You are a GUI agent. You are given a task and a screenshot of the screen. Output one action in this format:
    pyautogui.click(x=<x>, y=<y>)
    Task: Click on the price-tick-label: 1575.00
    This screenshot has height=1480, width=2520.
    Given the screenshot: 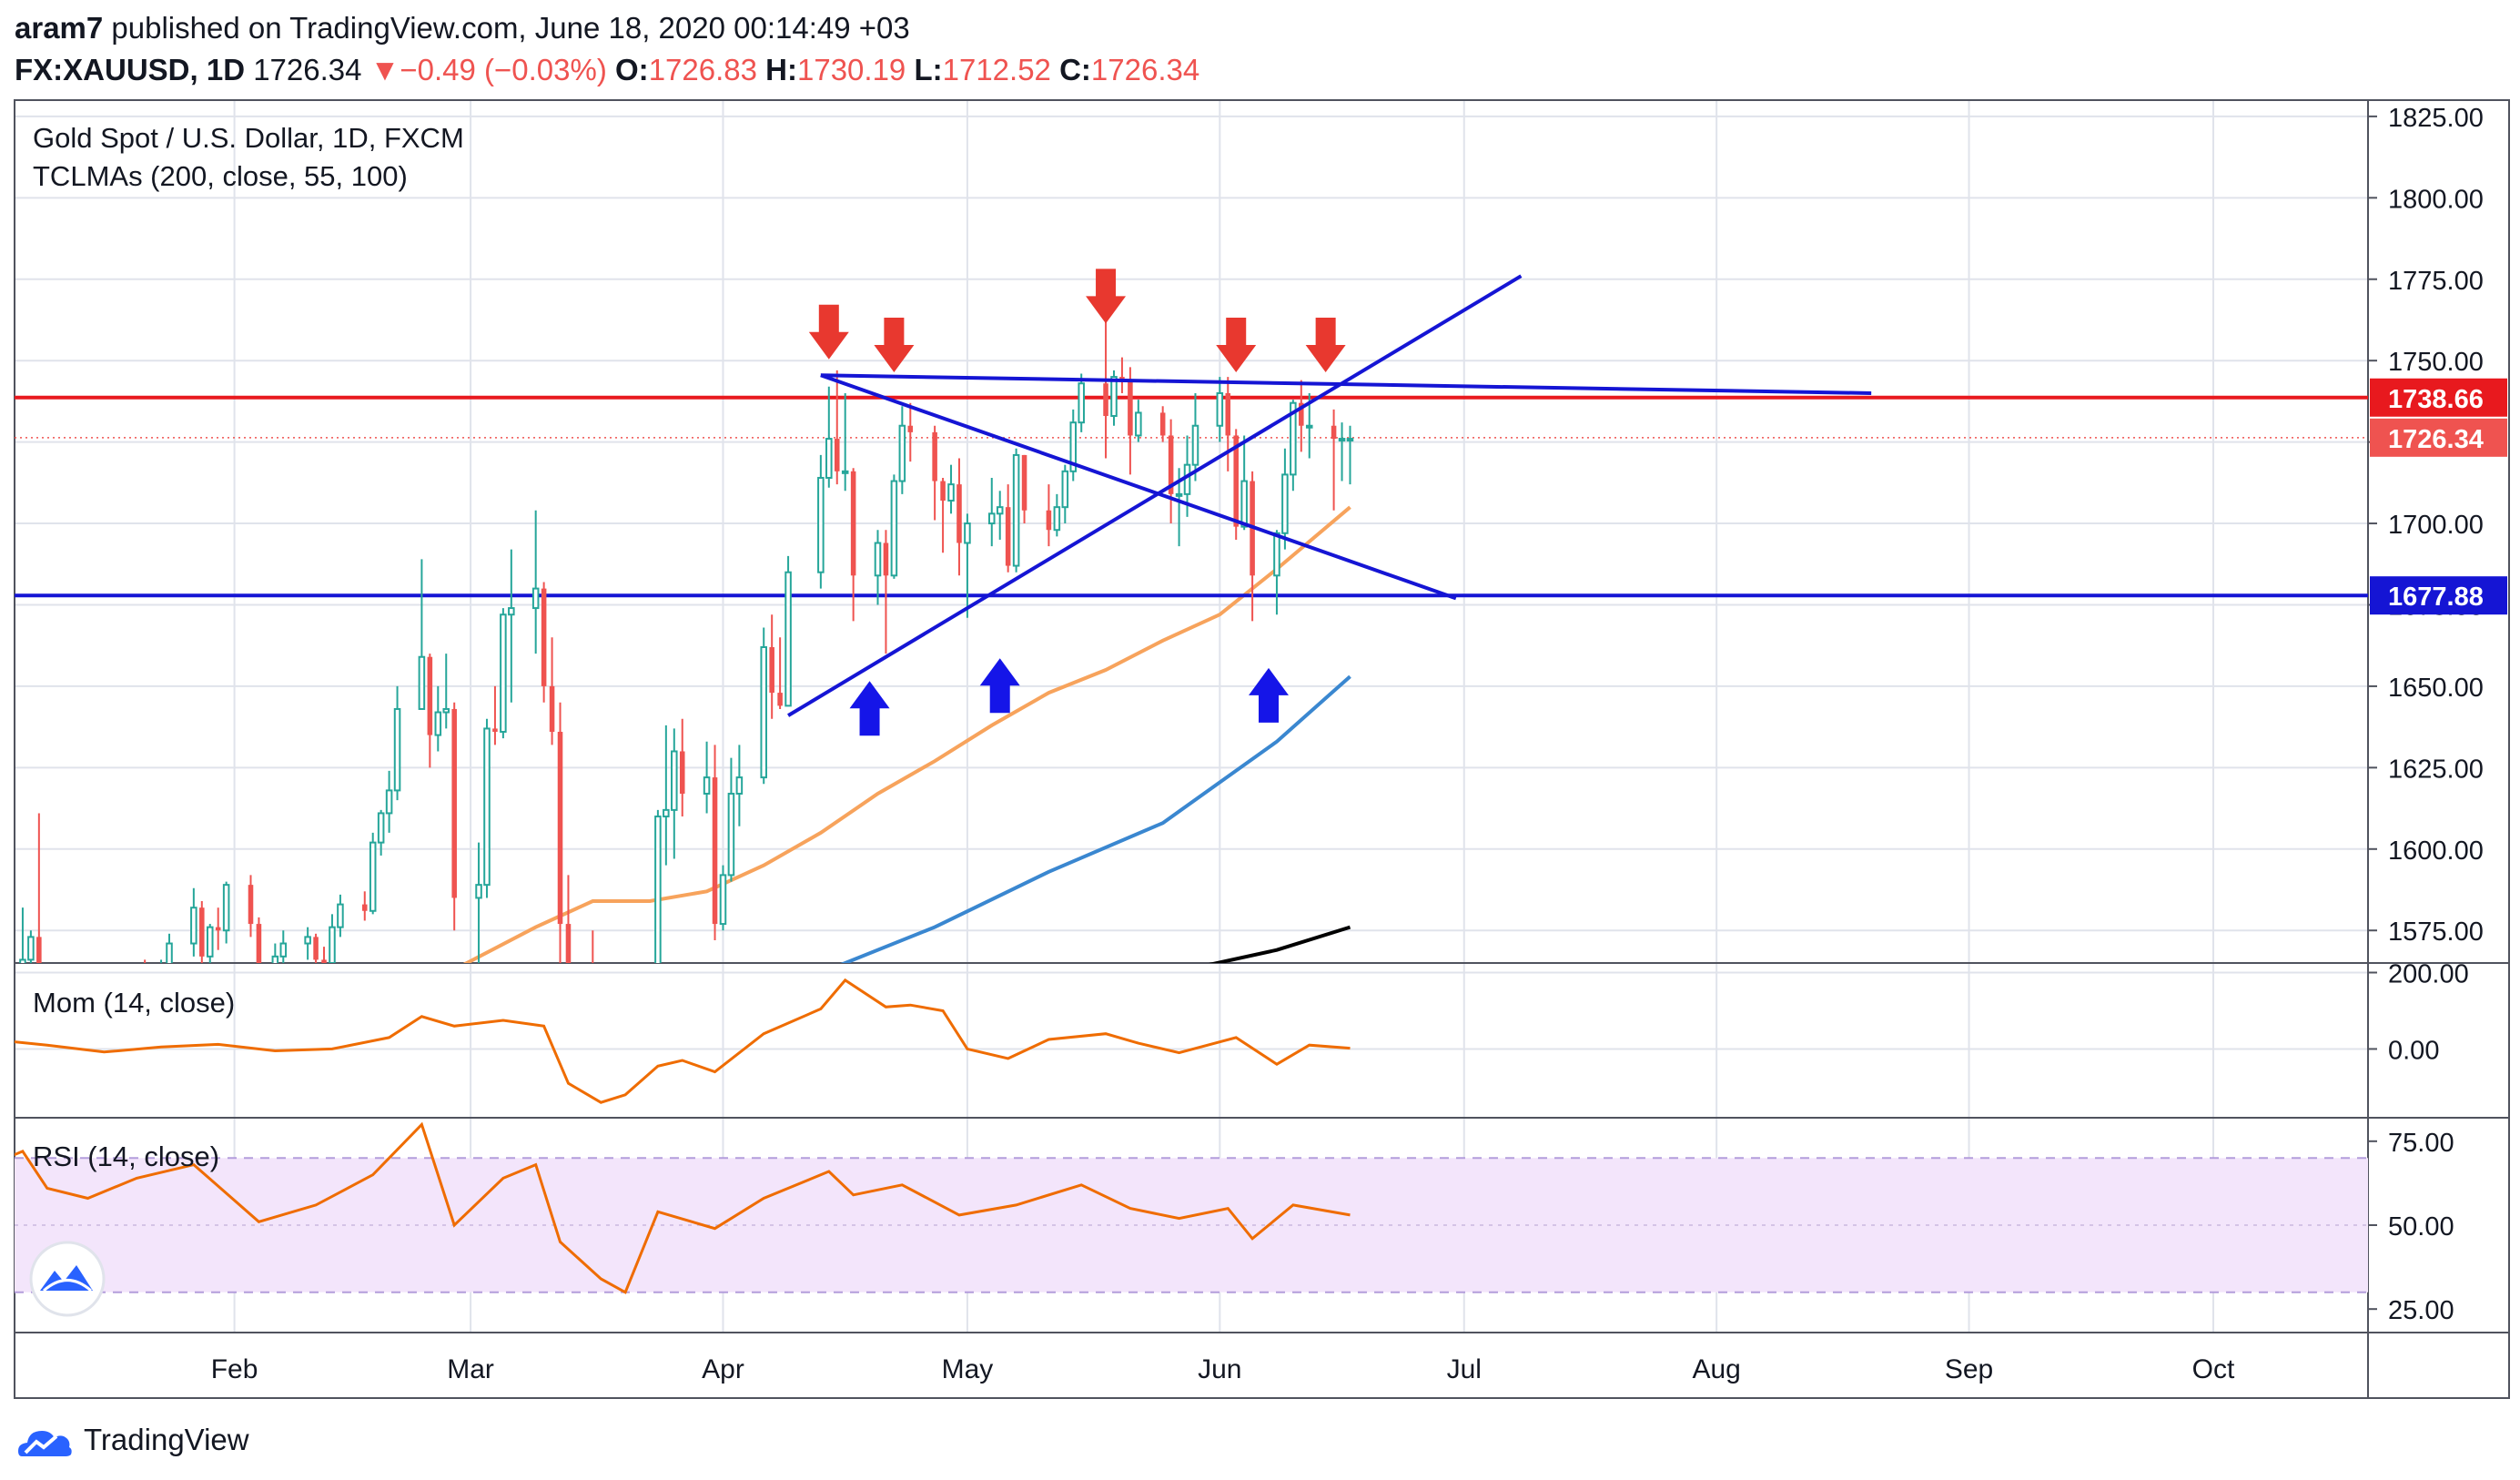 What is the action you would take?
    pyautogui.click(x=2436, y=932)
    